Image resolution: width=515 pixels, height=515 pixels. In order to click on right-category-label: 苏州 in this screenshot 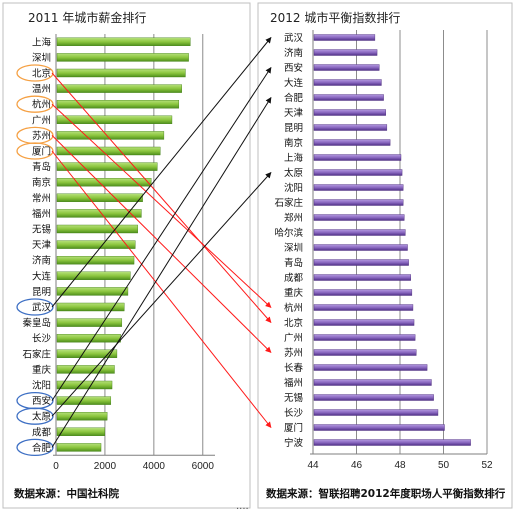, I will do `click(293, 353)`.